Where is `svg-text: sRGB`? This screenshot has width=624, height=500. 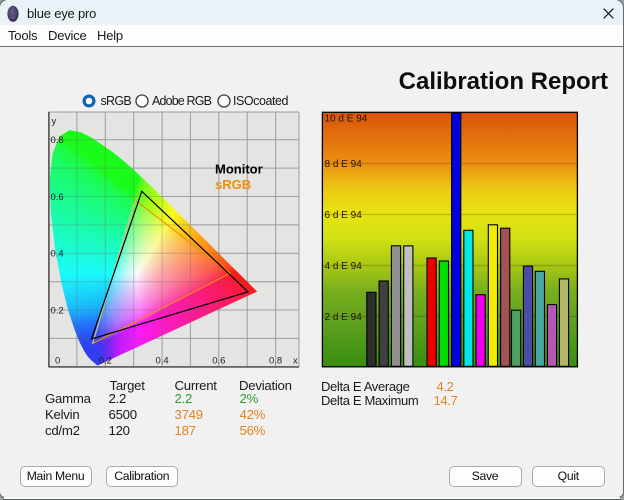
svg-text: sRGB is located at coordinates (233, 184).